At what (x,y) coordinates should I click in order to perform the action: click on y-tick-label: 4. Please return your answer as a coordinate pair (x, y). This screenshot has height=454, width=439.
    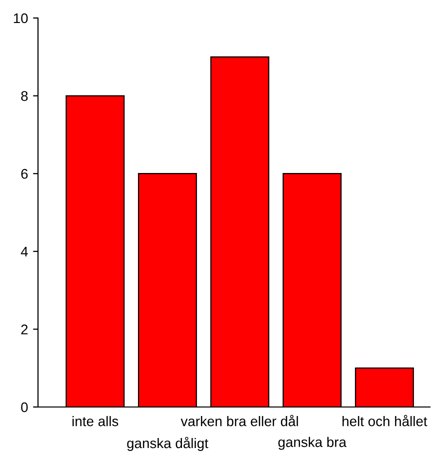
    Looking at the image, I should click on (24, 251).